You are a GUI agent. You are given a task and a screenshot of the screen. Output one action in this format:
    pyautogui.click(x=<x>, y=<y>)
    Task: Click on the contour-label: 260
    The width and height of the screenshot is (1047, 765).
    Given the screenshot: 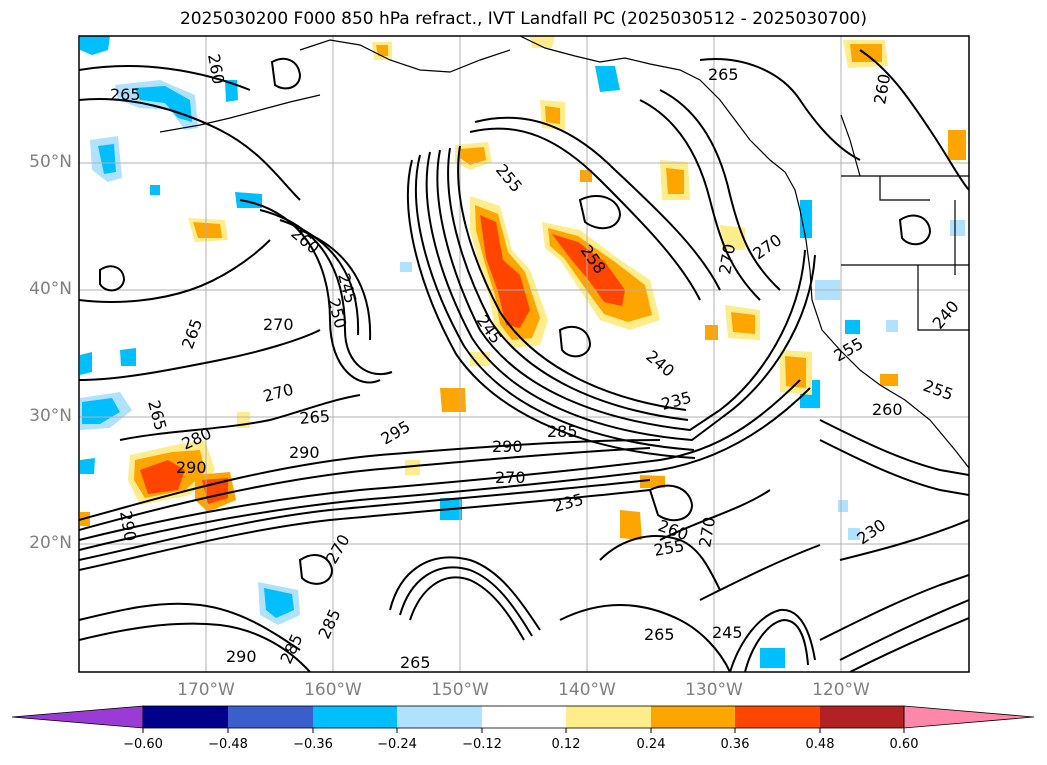 What is the action you would take?
    pyautogui.click(x=887, y=409)
    